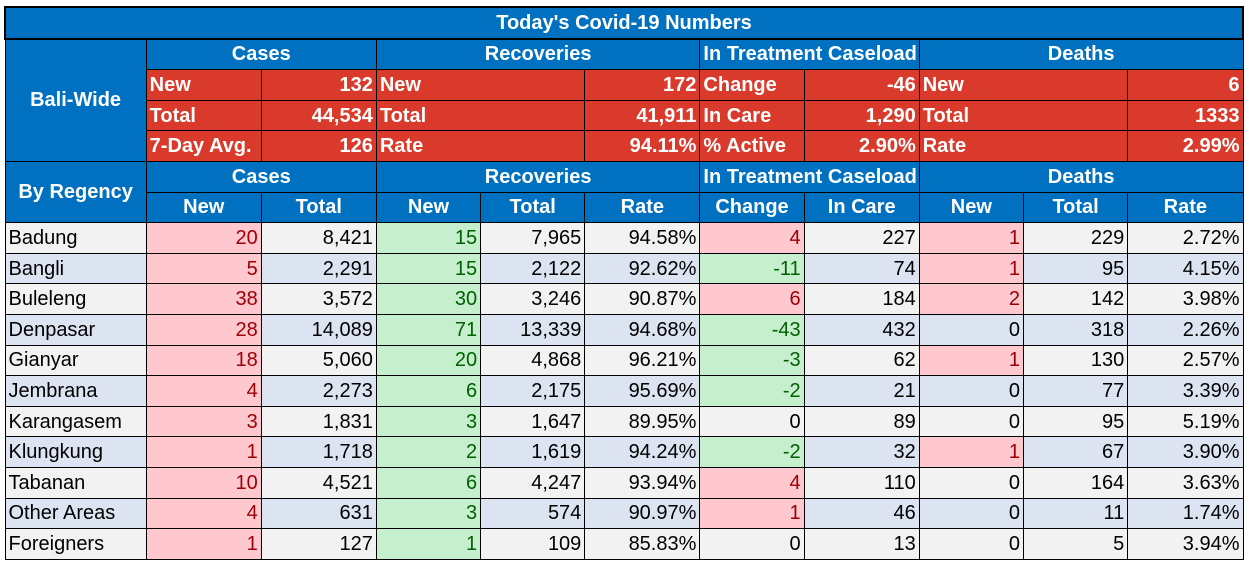 This screenshot has height=585, width=1249. I want to click on recoveries-rate-cell: 92.62%, so click(642, 268).